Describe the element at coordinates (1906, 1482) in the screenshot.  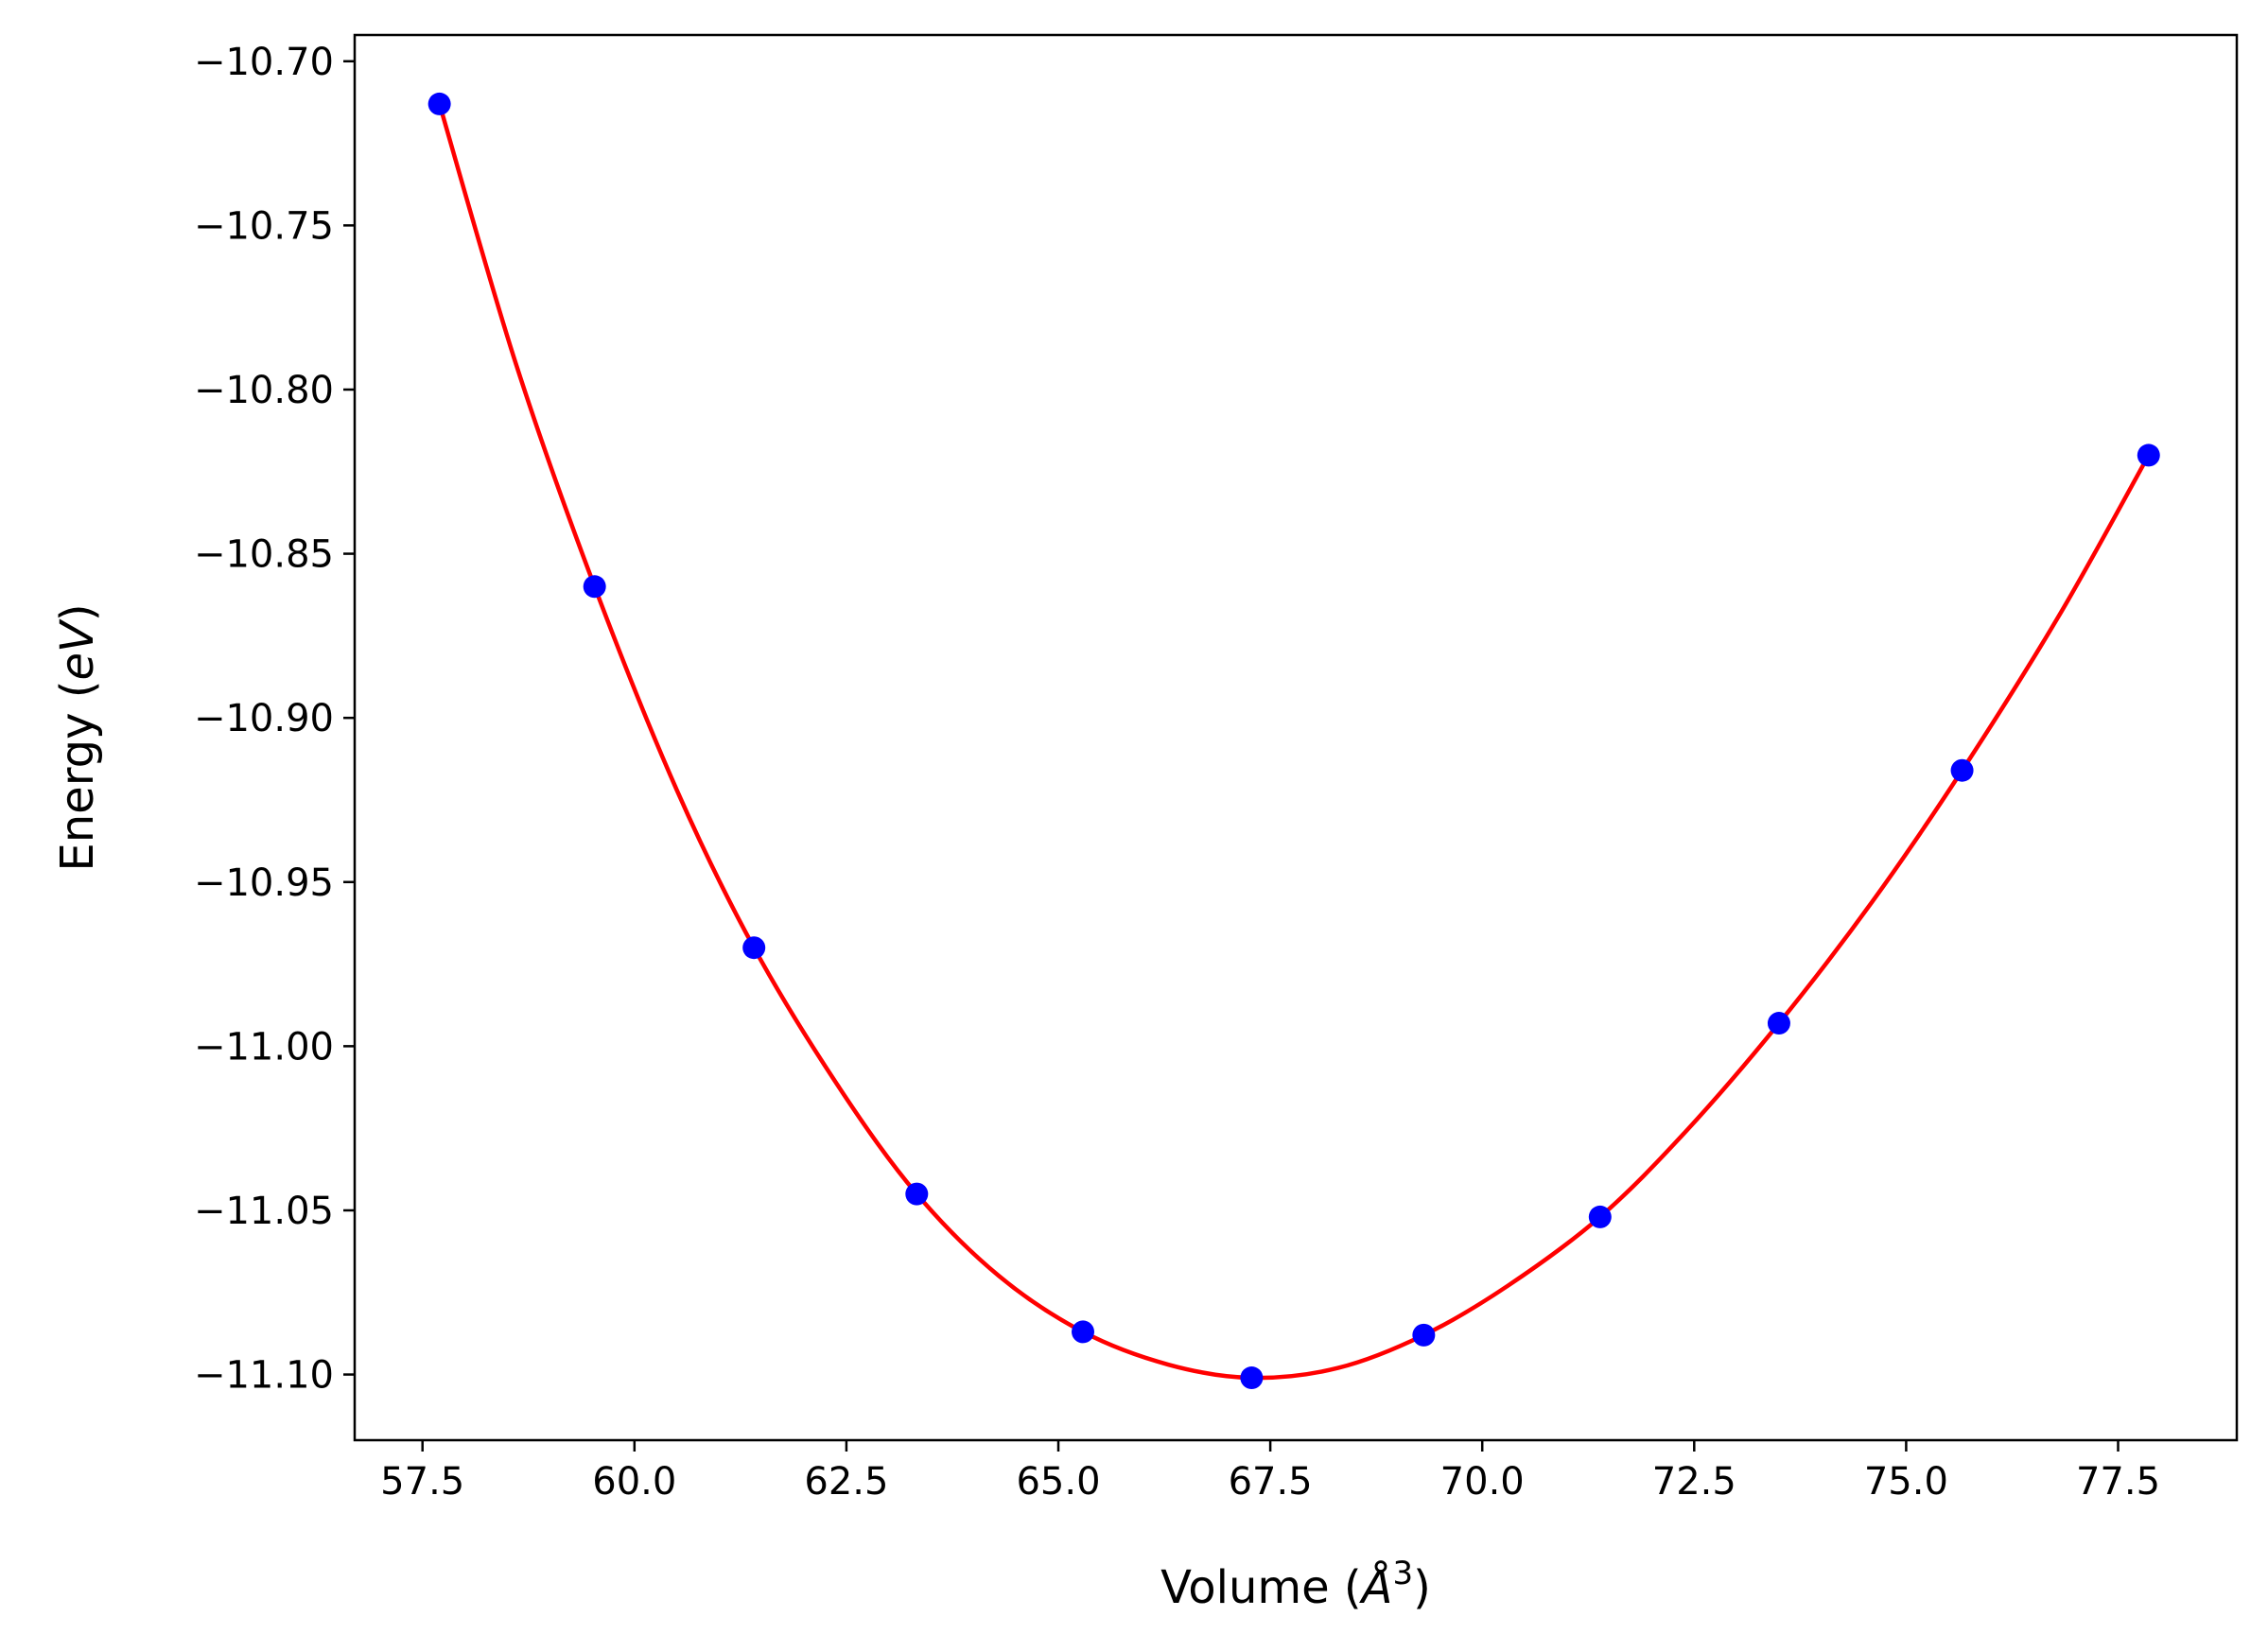
I see `x-tick-label: 75.0` at that location.